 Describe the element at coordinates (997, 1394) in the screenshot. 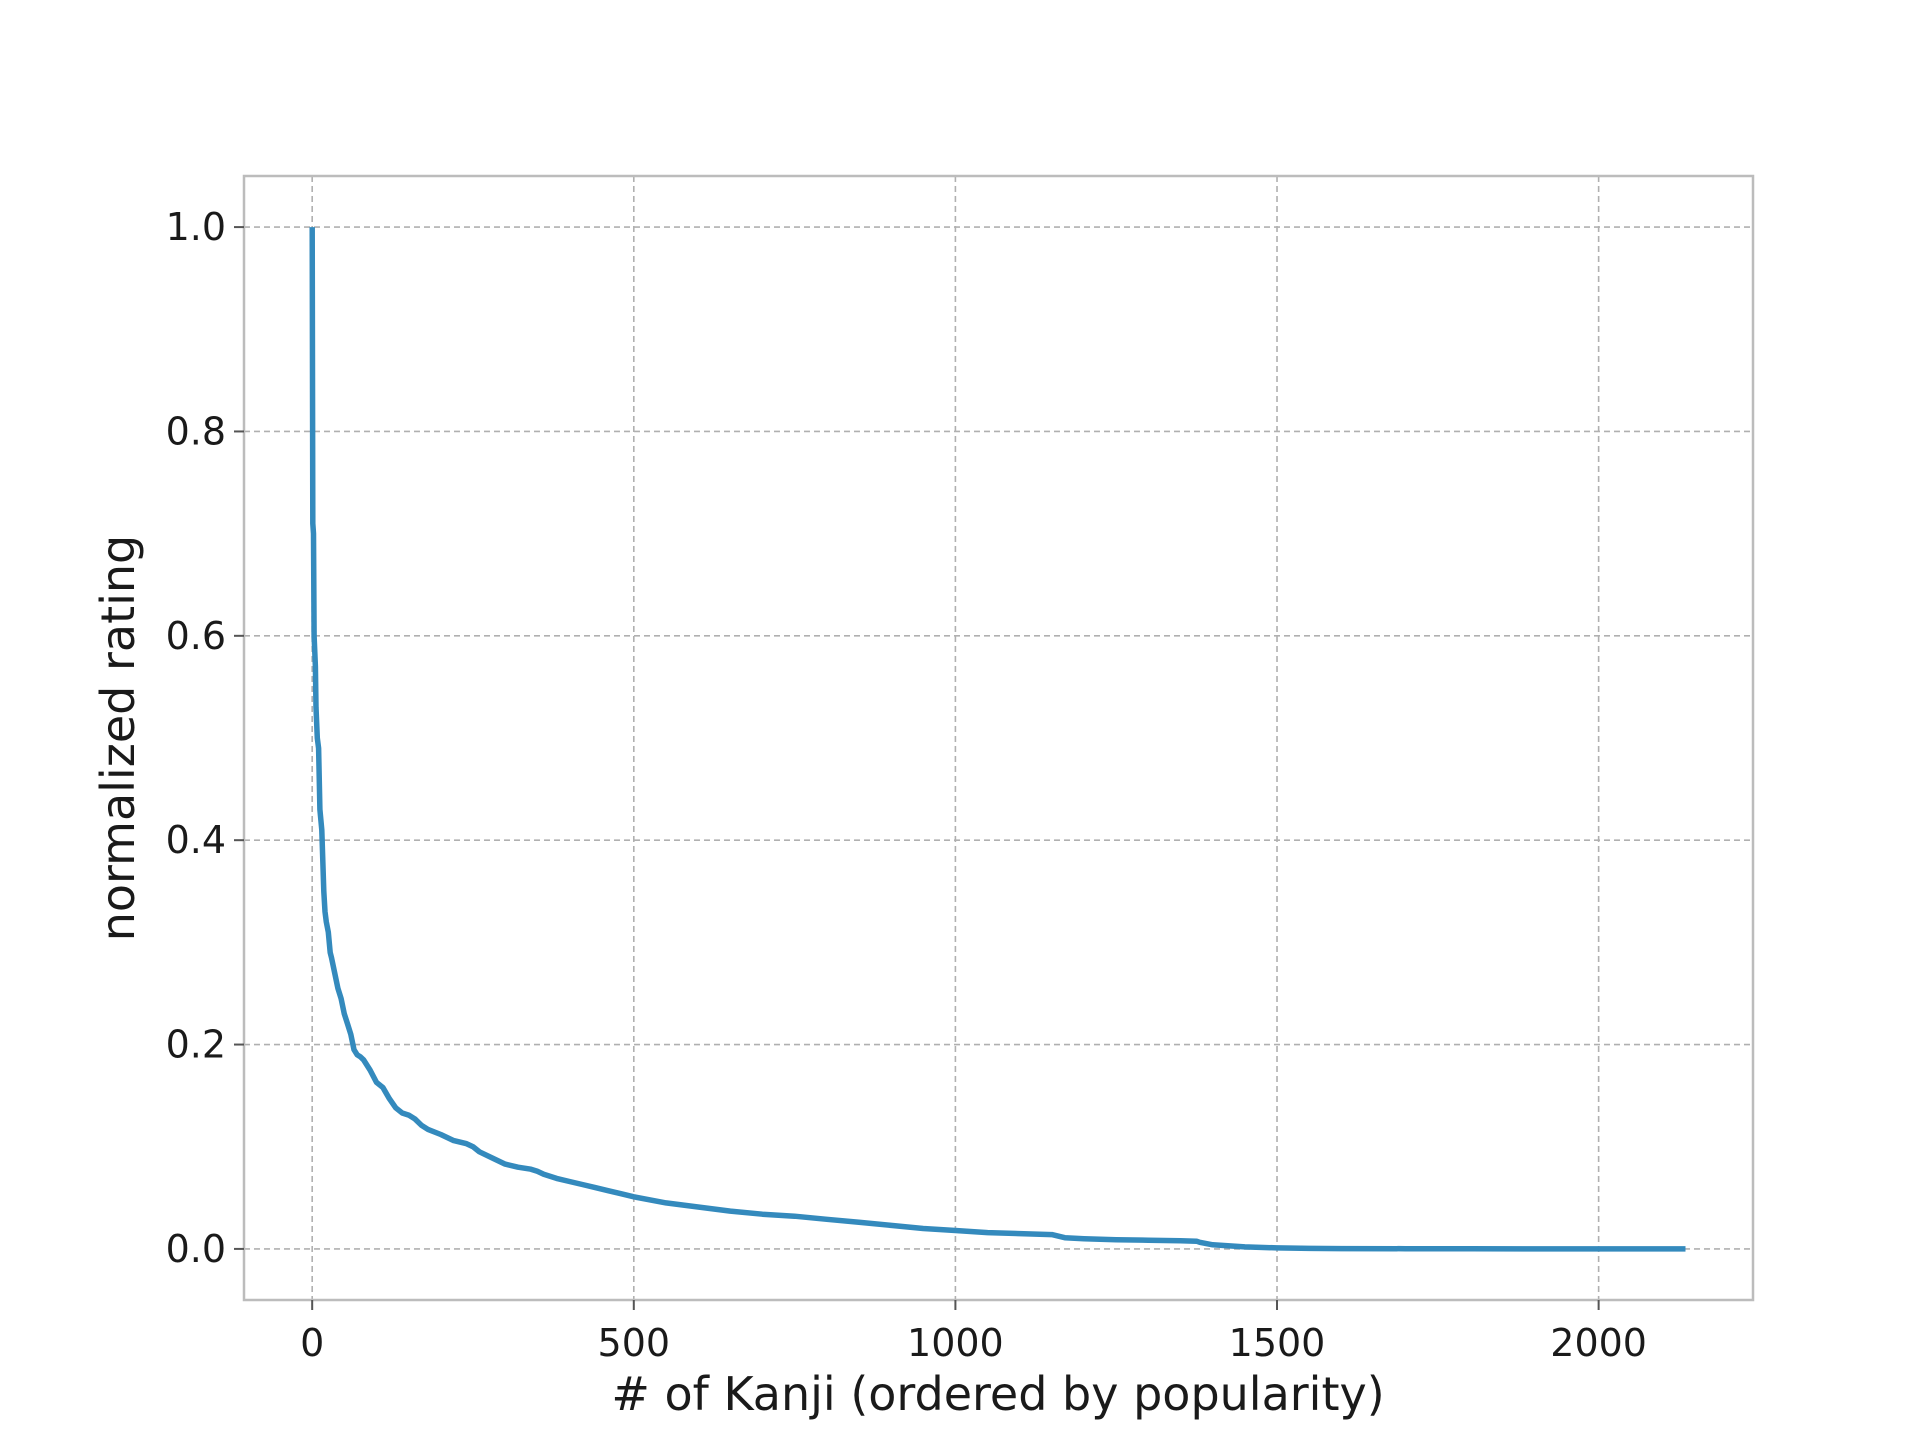

I see `x-axis-label: # of Kanji (ordered by popularity)` at that location.